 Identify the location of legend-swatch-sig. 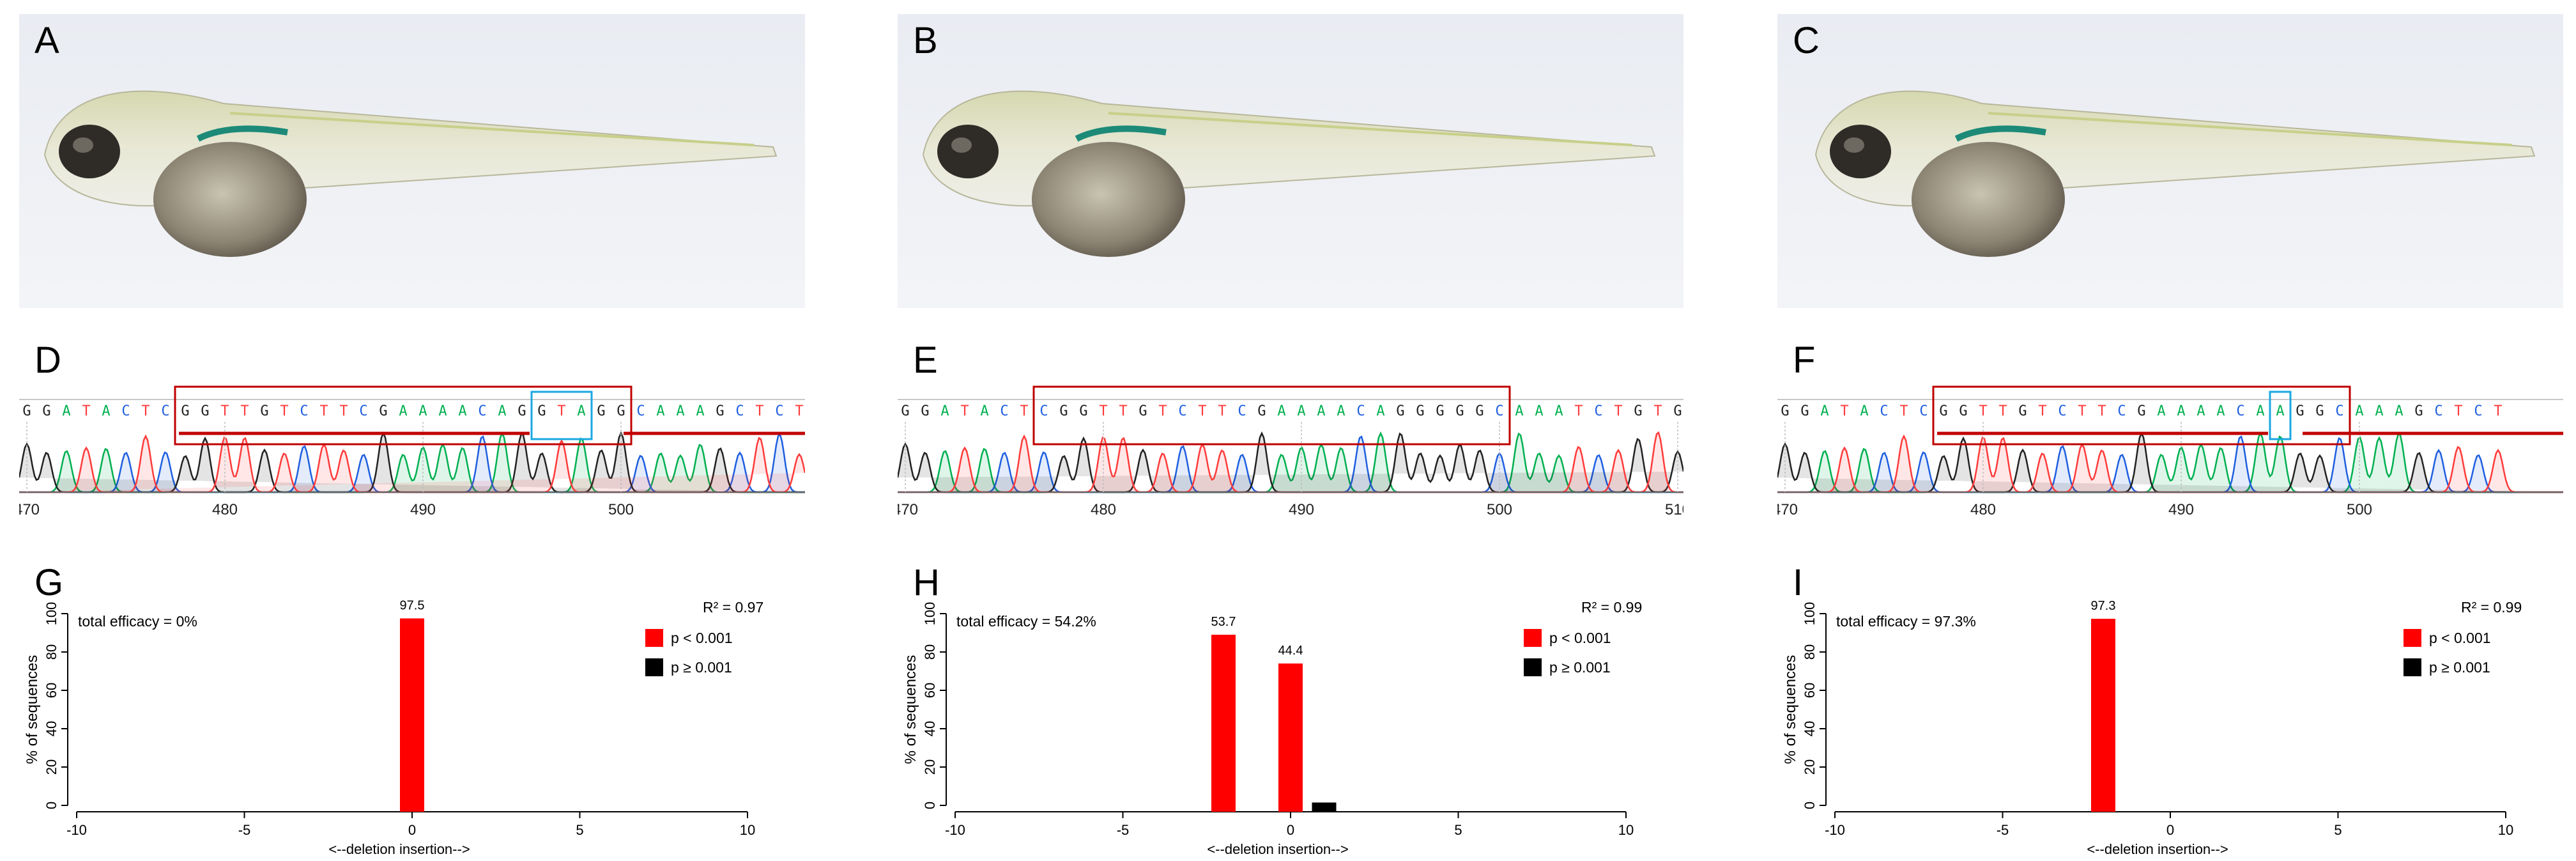
(2412, 638).